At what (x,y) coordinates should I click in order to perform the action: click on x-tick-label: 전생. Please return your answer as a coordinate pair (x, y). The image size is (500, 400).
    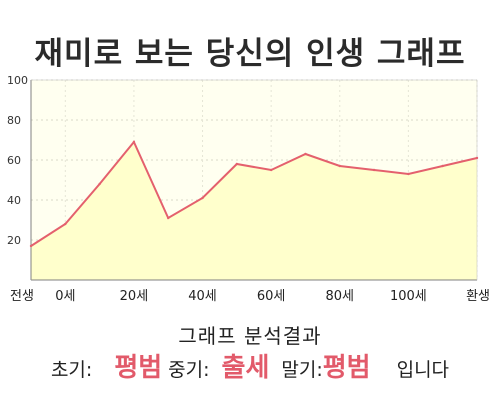
    Looking at the image, I should click on (22, 296).